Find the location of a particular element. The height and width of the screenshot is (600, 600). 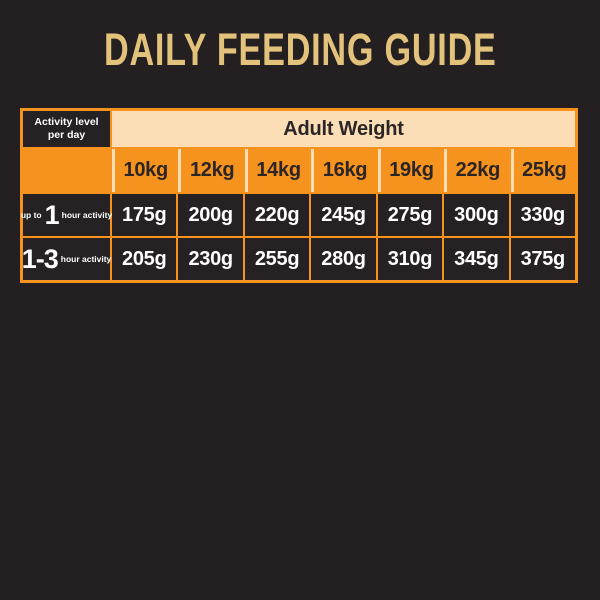

row-label-hours: 1 is located at coordinates (52, 214).